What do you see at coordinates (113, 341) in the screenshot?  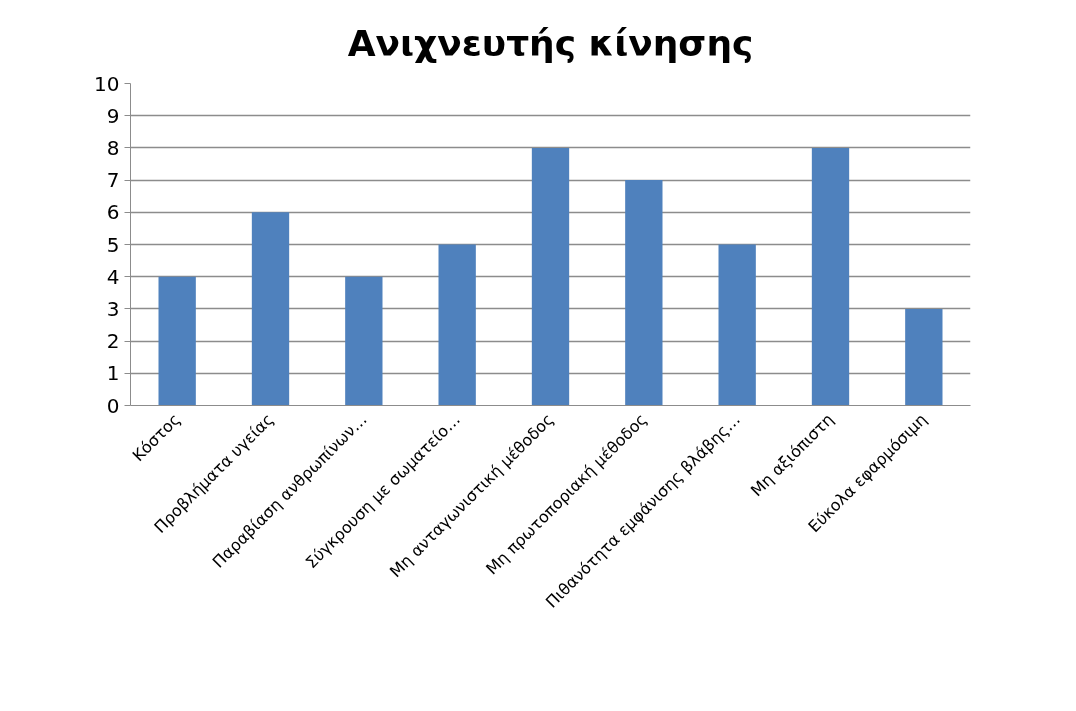 I see `y-tick-label: 2` at bounding box center [113, 341].